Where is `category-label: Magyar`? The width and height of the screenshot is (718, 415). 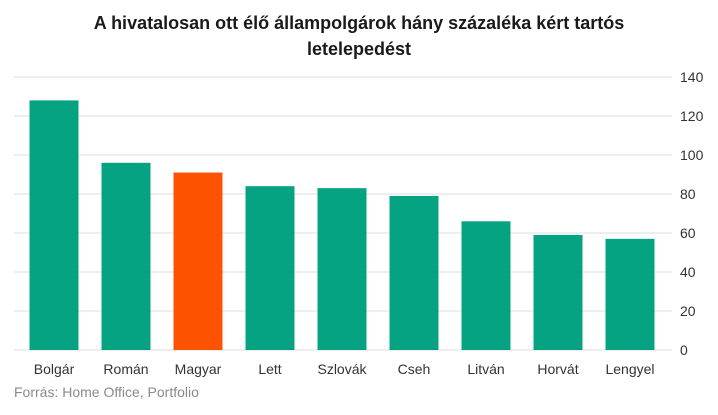 category-label: Magyar is located at coordinates (198, 369).